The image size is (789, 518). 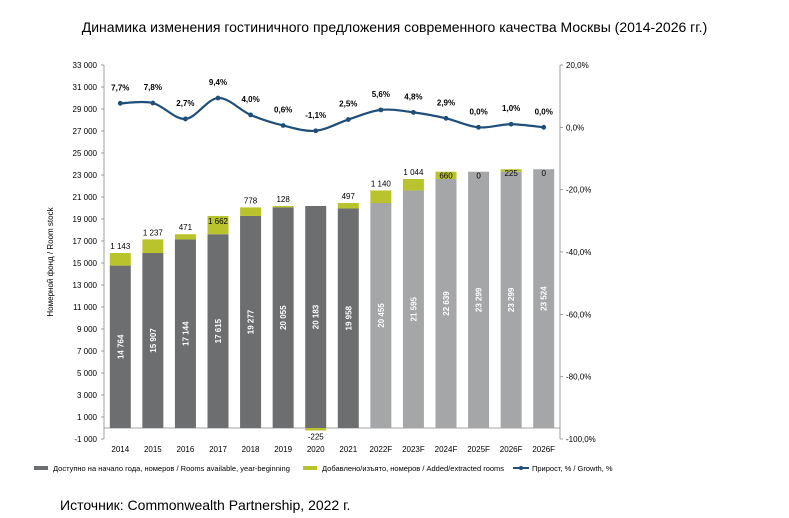 I want to click on growth-value-label: -1,1%, so click(x=315, y=115).